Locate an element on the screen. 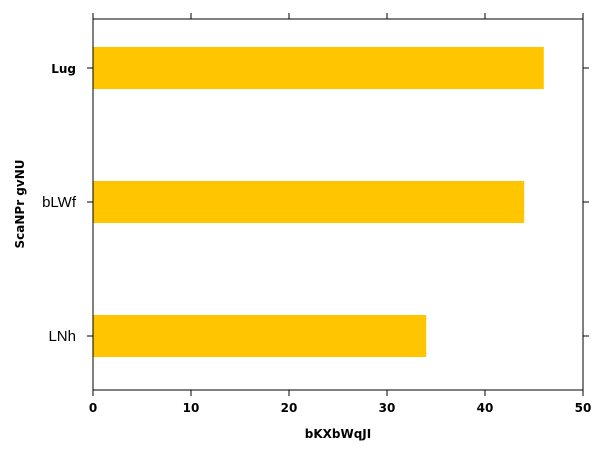 Image resolution: width=608 pixels, height=456 pixels. x-axis-label: bKXbWqJI is located at coordinates (338, 434).